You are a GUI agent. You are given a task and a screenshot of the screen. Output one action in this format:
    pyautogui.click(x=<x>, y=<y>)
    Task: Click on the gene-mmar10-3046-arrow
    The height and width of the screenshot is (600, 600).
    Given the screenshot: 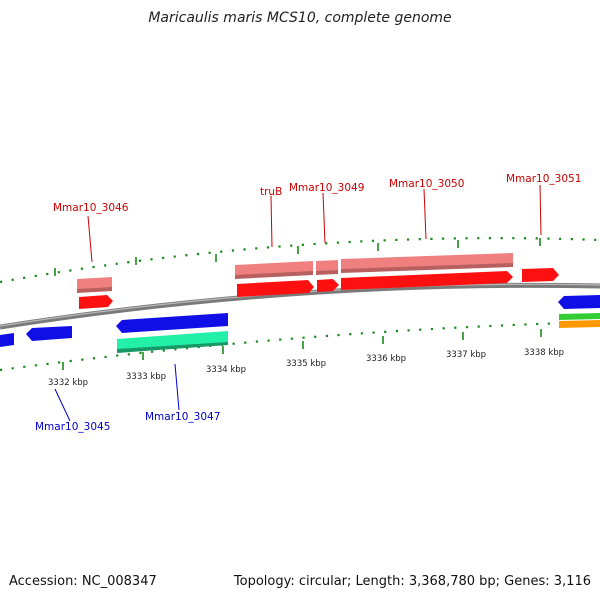 What is the action you would take?
    pyautogui.click(x=96, y=302)
    